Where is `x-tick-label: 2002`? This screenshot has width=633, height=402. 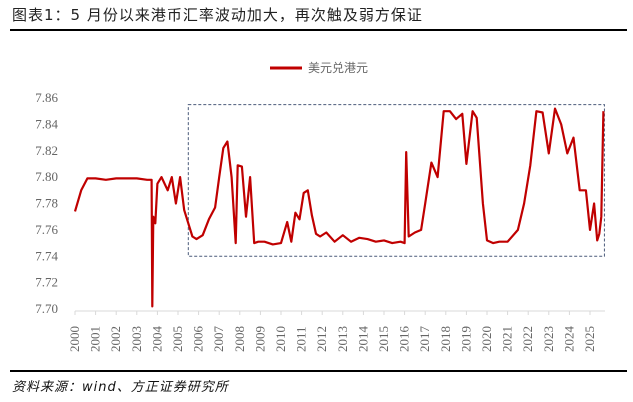
x-tick-label: 2002 is located at coordinates (115, 339).